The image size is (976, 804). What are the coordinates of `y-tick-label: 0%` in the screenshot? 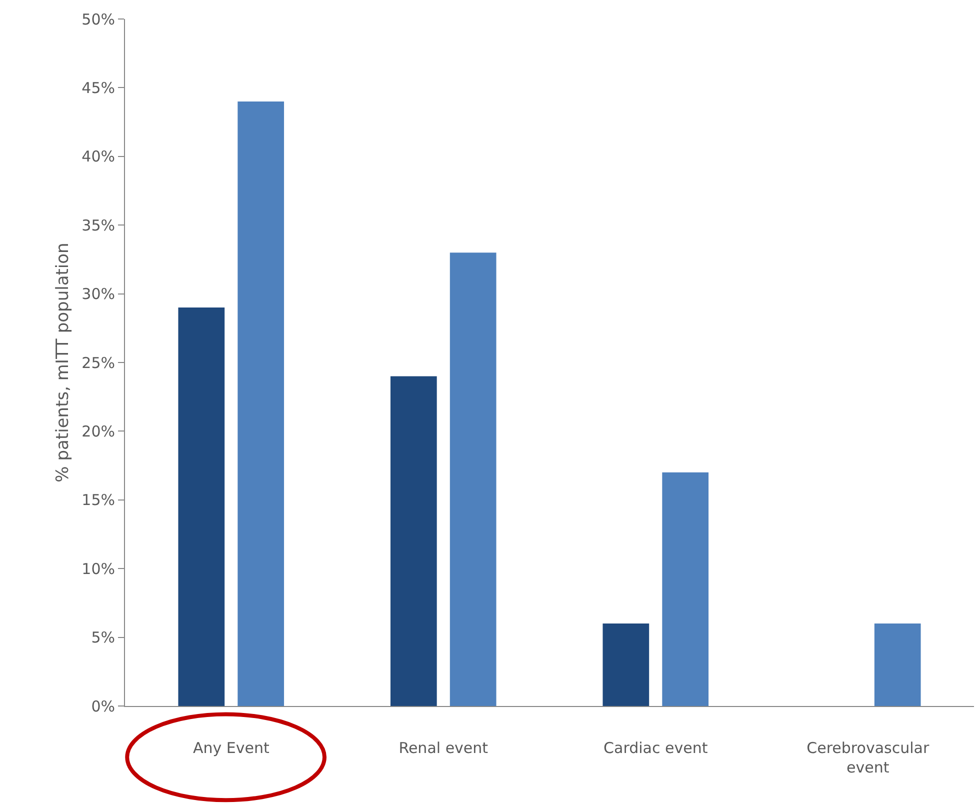 It's located at (103, 706).